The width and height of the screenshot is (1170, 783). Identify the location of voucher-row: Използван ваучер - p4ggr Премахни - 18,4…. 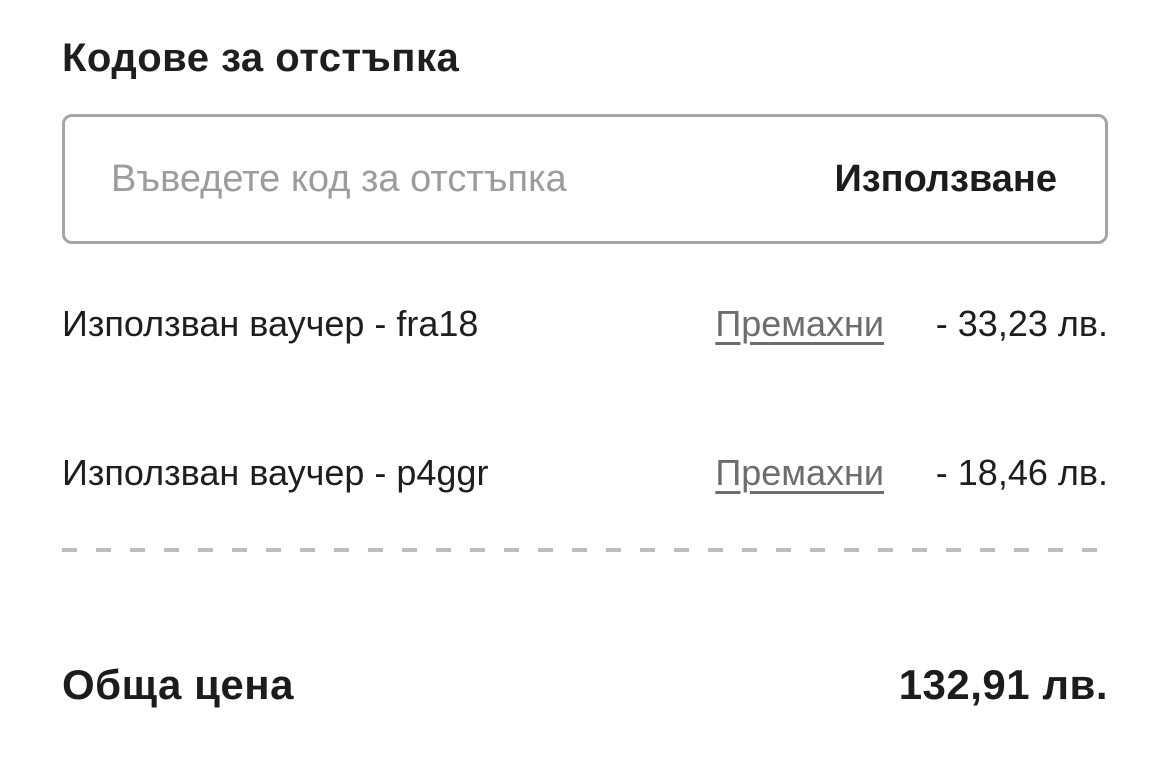
(585, 472).